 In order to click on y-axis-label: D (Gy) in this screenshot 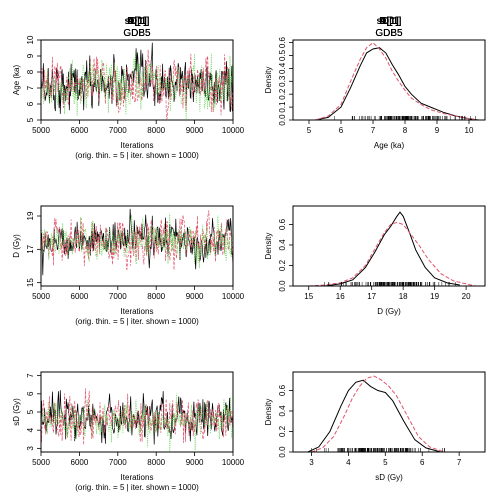, I will do `click(16, 246)`.